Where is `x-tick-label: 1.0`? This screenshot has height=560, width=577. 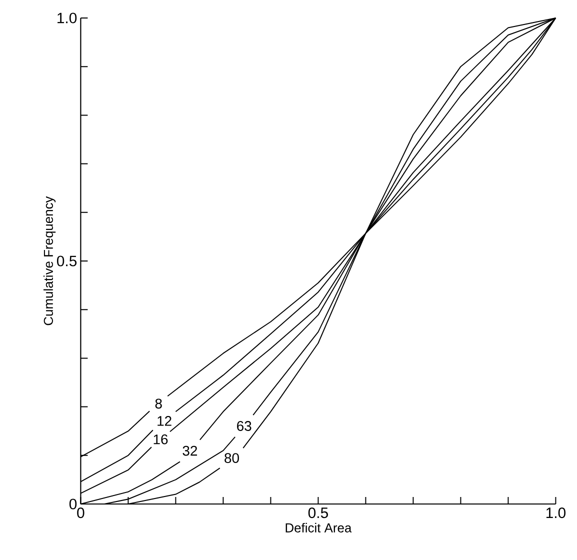 x-tick-label: 1.0 is located at coordinates (556, 513).